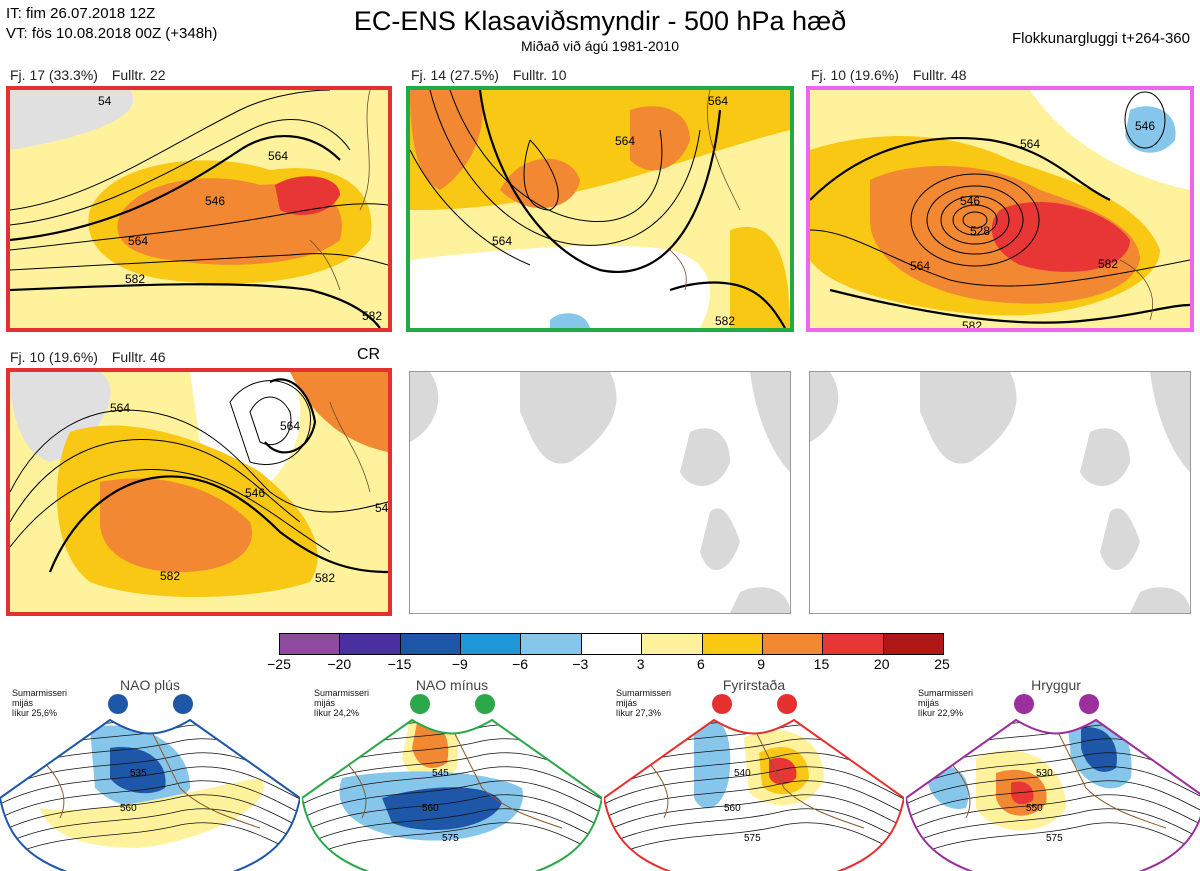 Image resolution: width=1200 pixels, height=871 pixels. What do you see at coordinates (279, 664) in the screenshot?
I see `colorbar-tick-label: −25` at bounding box center [279, 664].